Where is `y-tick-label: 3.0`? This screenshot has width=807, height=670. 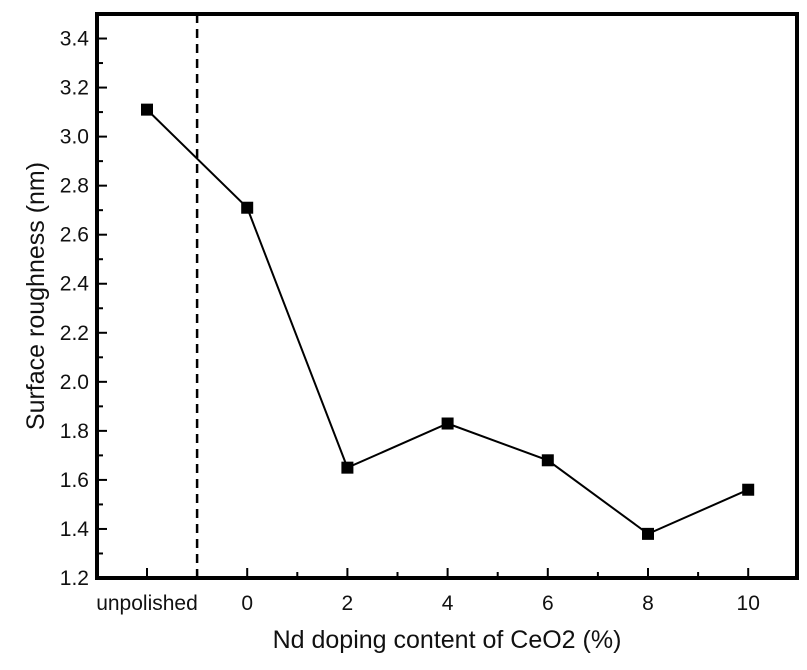 y-tick-label: 3.0 is located at coordinates (74, 137).